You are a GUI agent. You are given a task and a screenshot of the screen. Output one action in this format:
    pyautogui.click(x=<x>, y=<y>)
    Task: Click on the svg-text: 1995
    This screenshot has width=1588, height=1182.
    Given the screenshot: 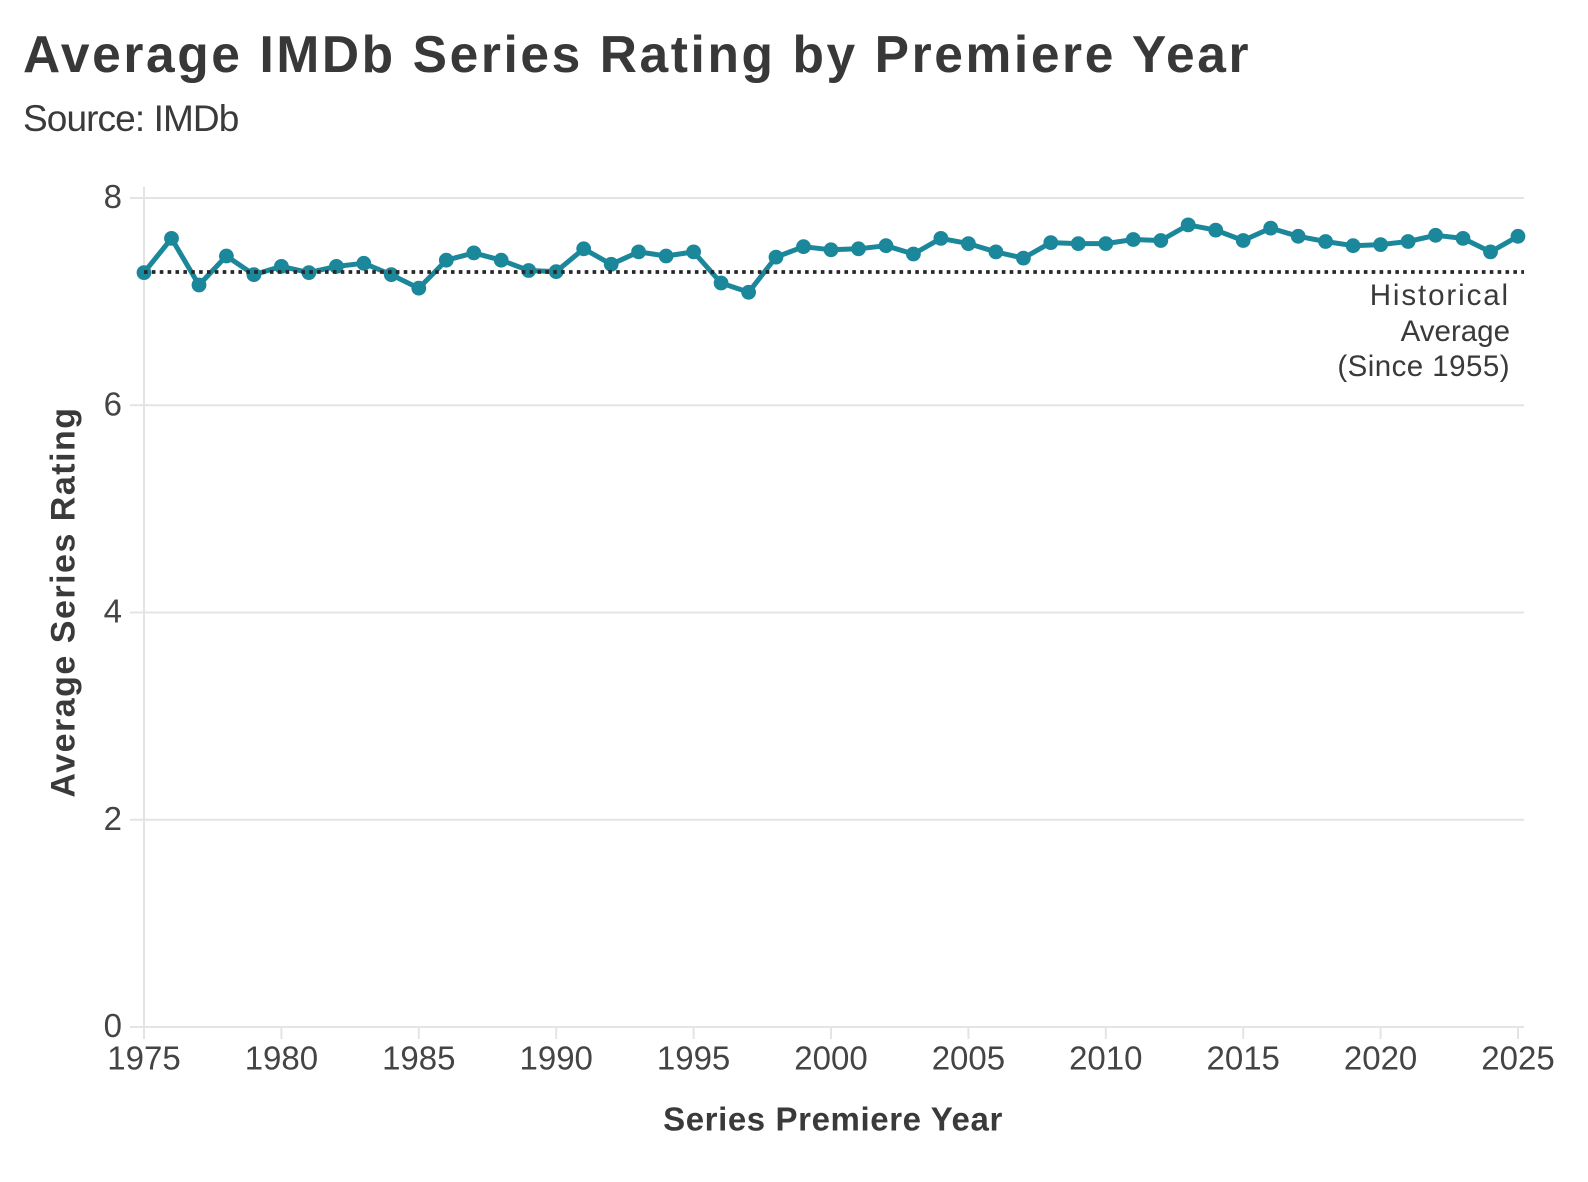 What is the action you would take?
    pyautogui.click(x=693, y=1058)
    